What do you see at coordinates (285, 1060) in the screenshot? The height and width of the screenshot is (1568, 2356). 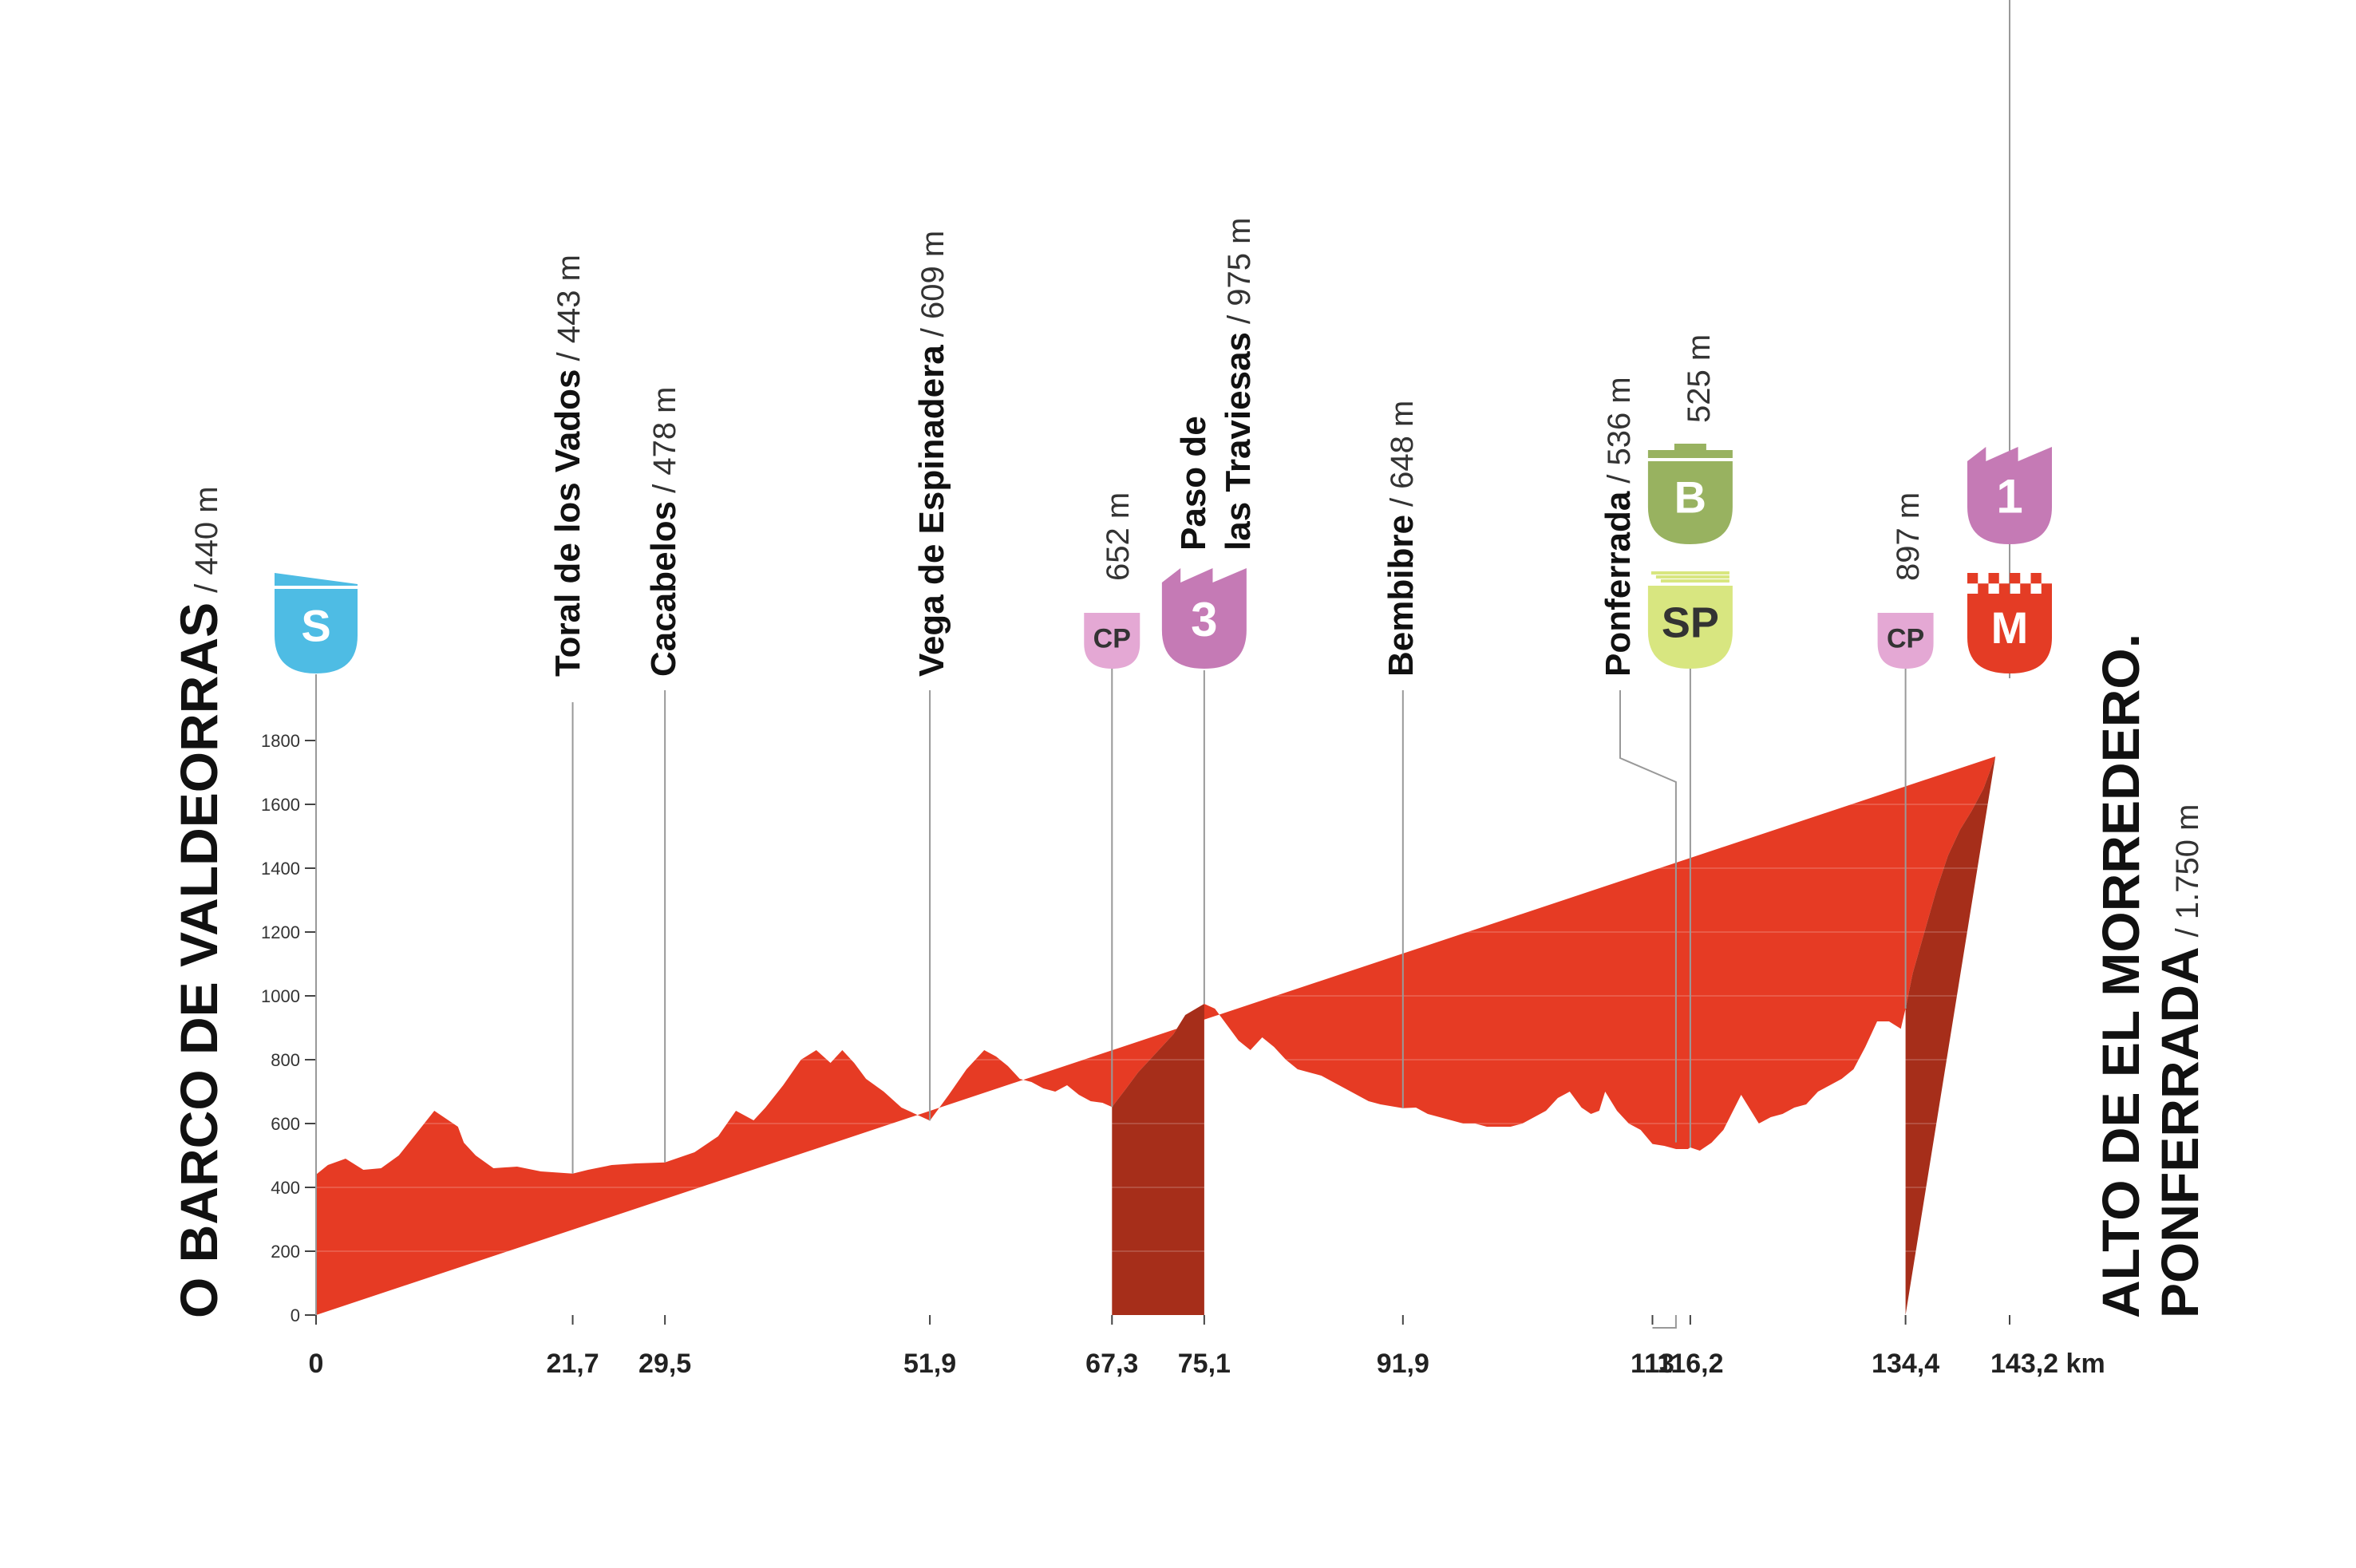 I see `y-tick-label: 800` at bounding box center [285, 1060].